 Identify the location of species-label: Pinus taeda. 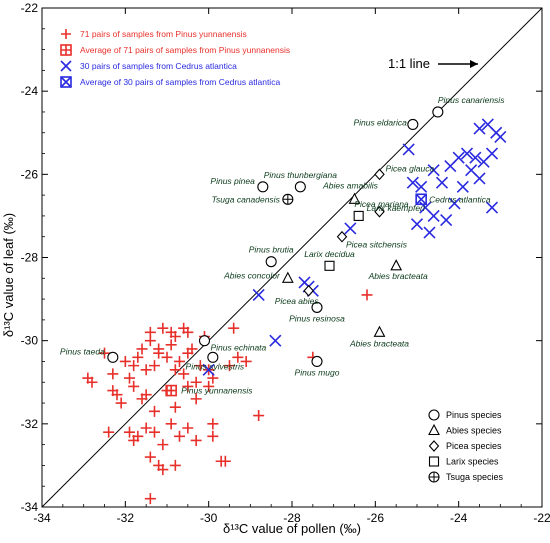
(82, 351).